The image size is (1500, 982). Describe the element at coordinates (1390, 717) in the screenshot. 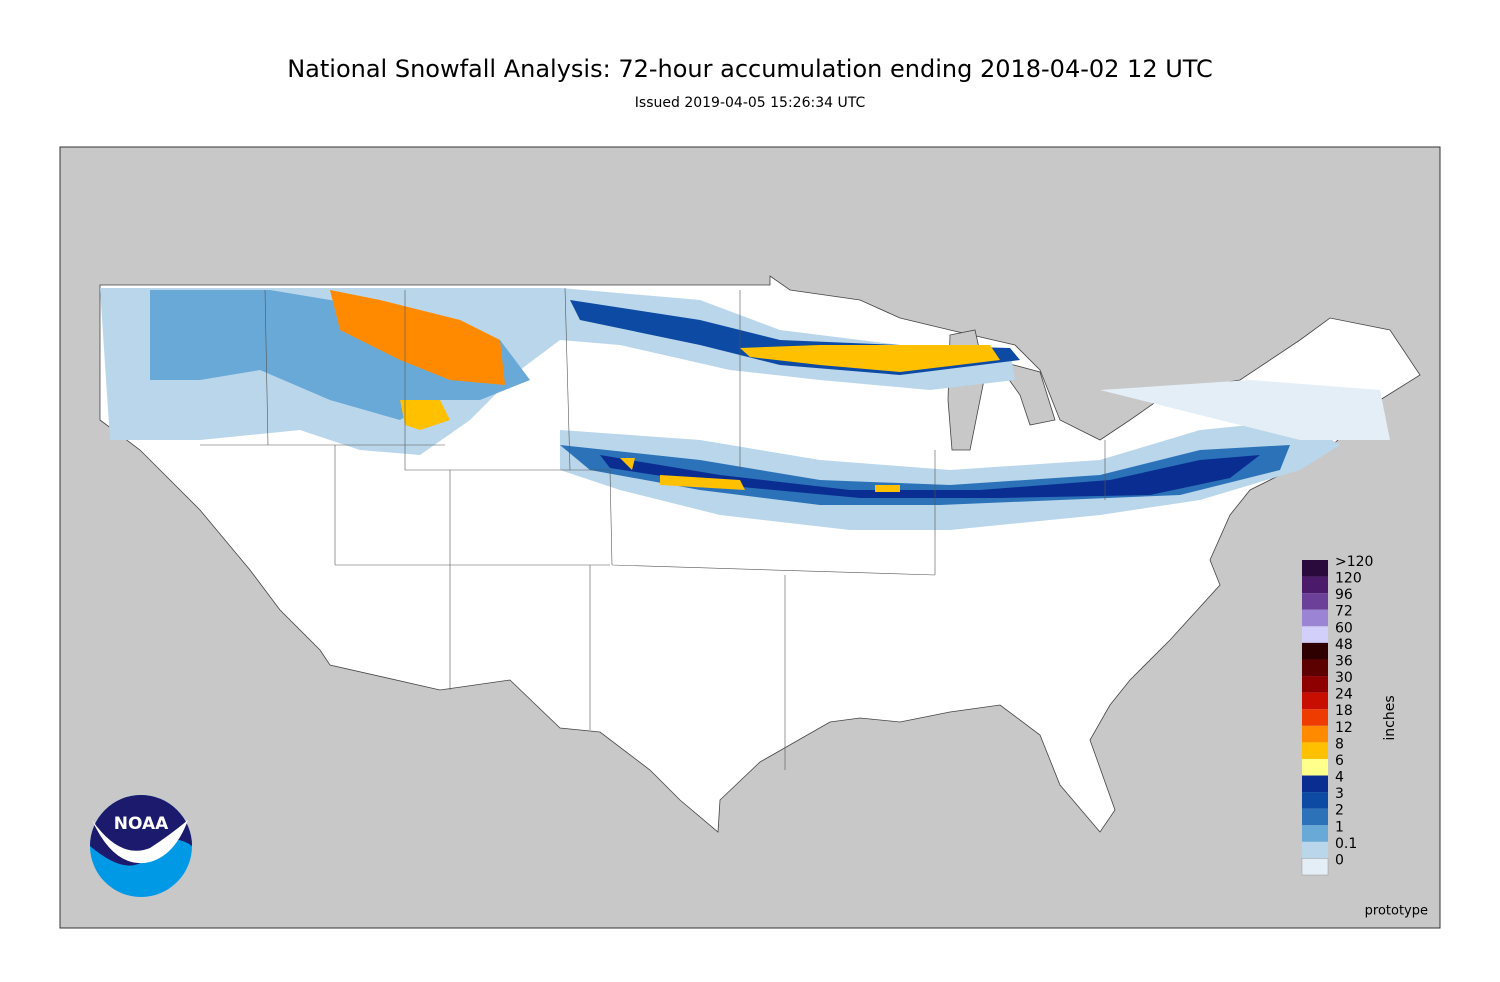

I see `legend-unit: inches` at that location.